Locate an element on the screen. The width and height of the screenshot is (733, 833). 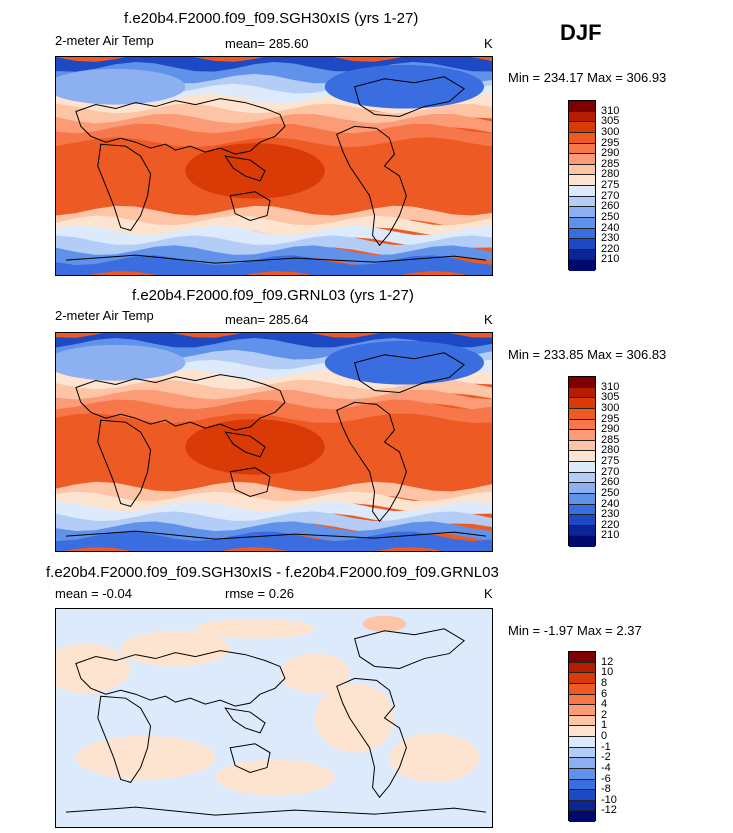
colorbar-label: 12 is located at coordinates (607, 661).